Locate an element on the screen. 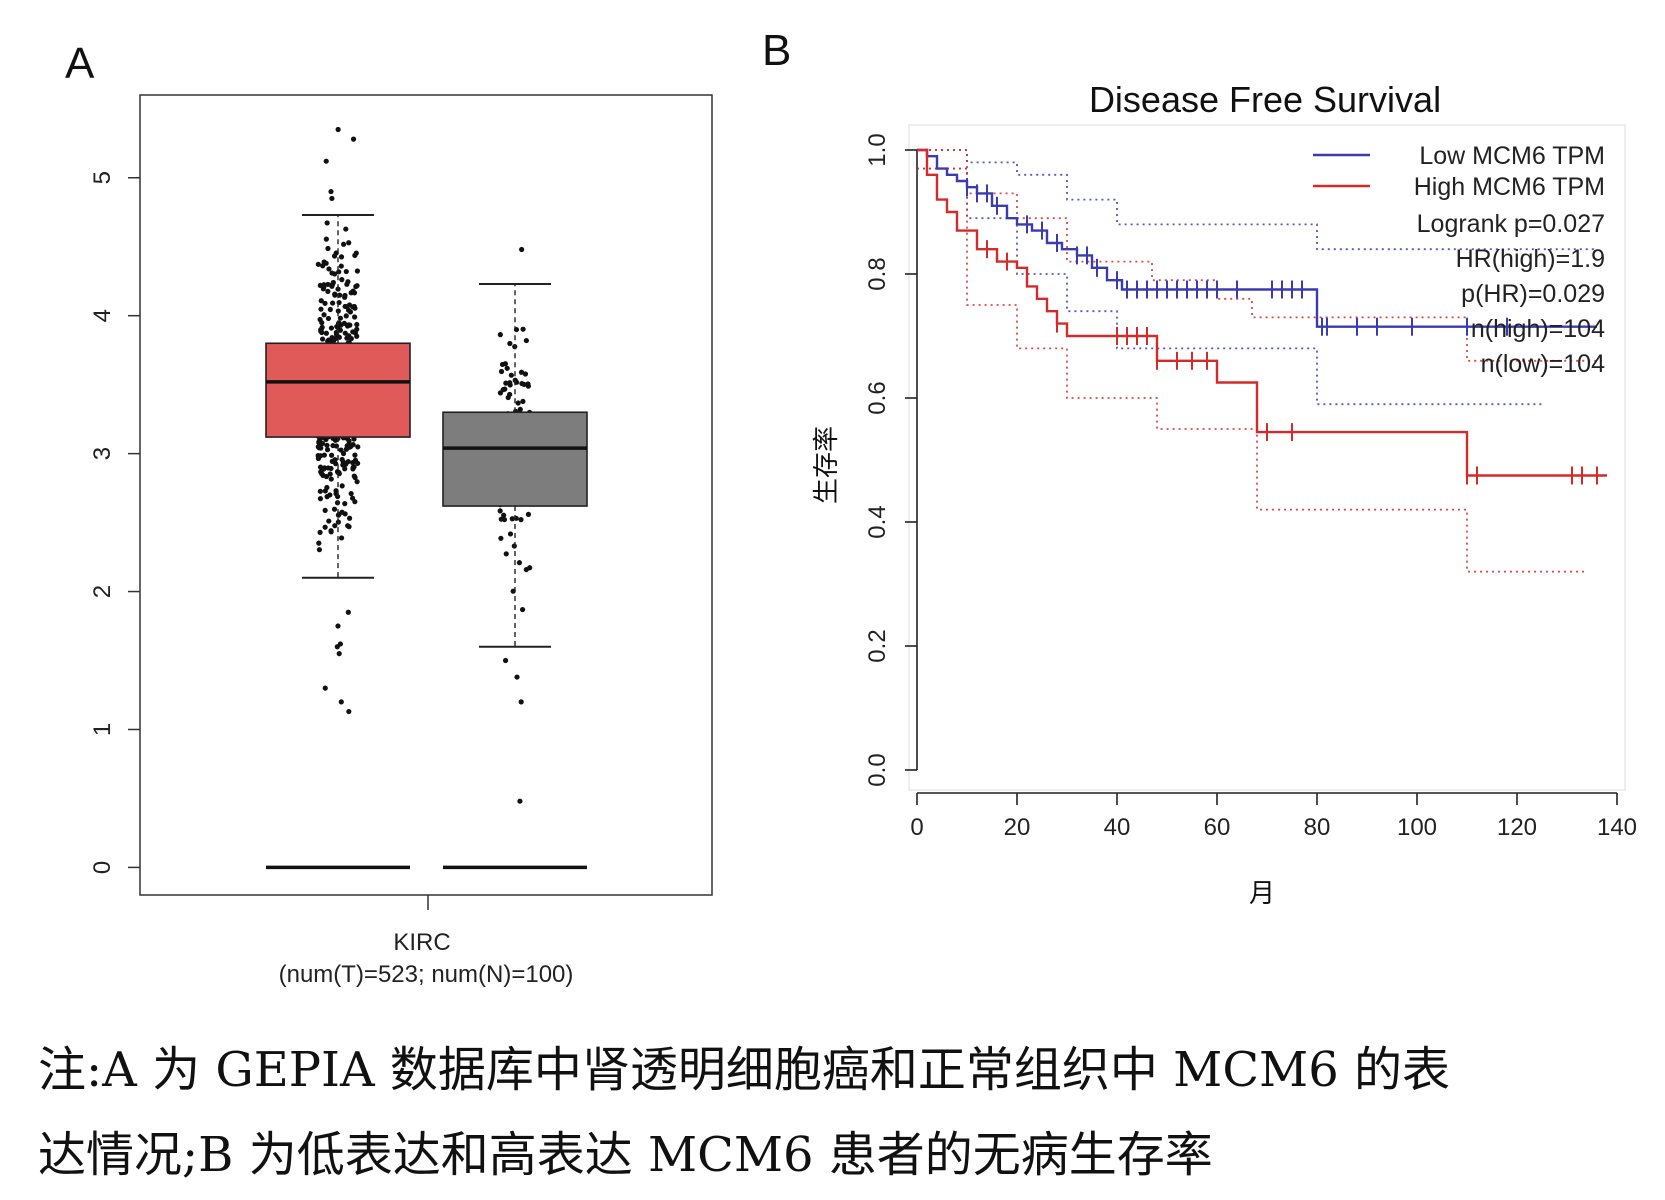 The width and height of the screenshot is (1665, 1200). panel-a-y-tick-label: 3 is located at coordinates (102, 453).